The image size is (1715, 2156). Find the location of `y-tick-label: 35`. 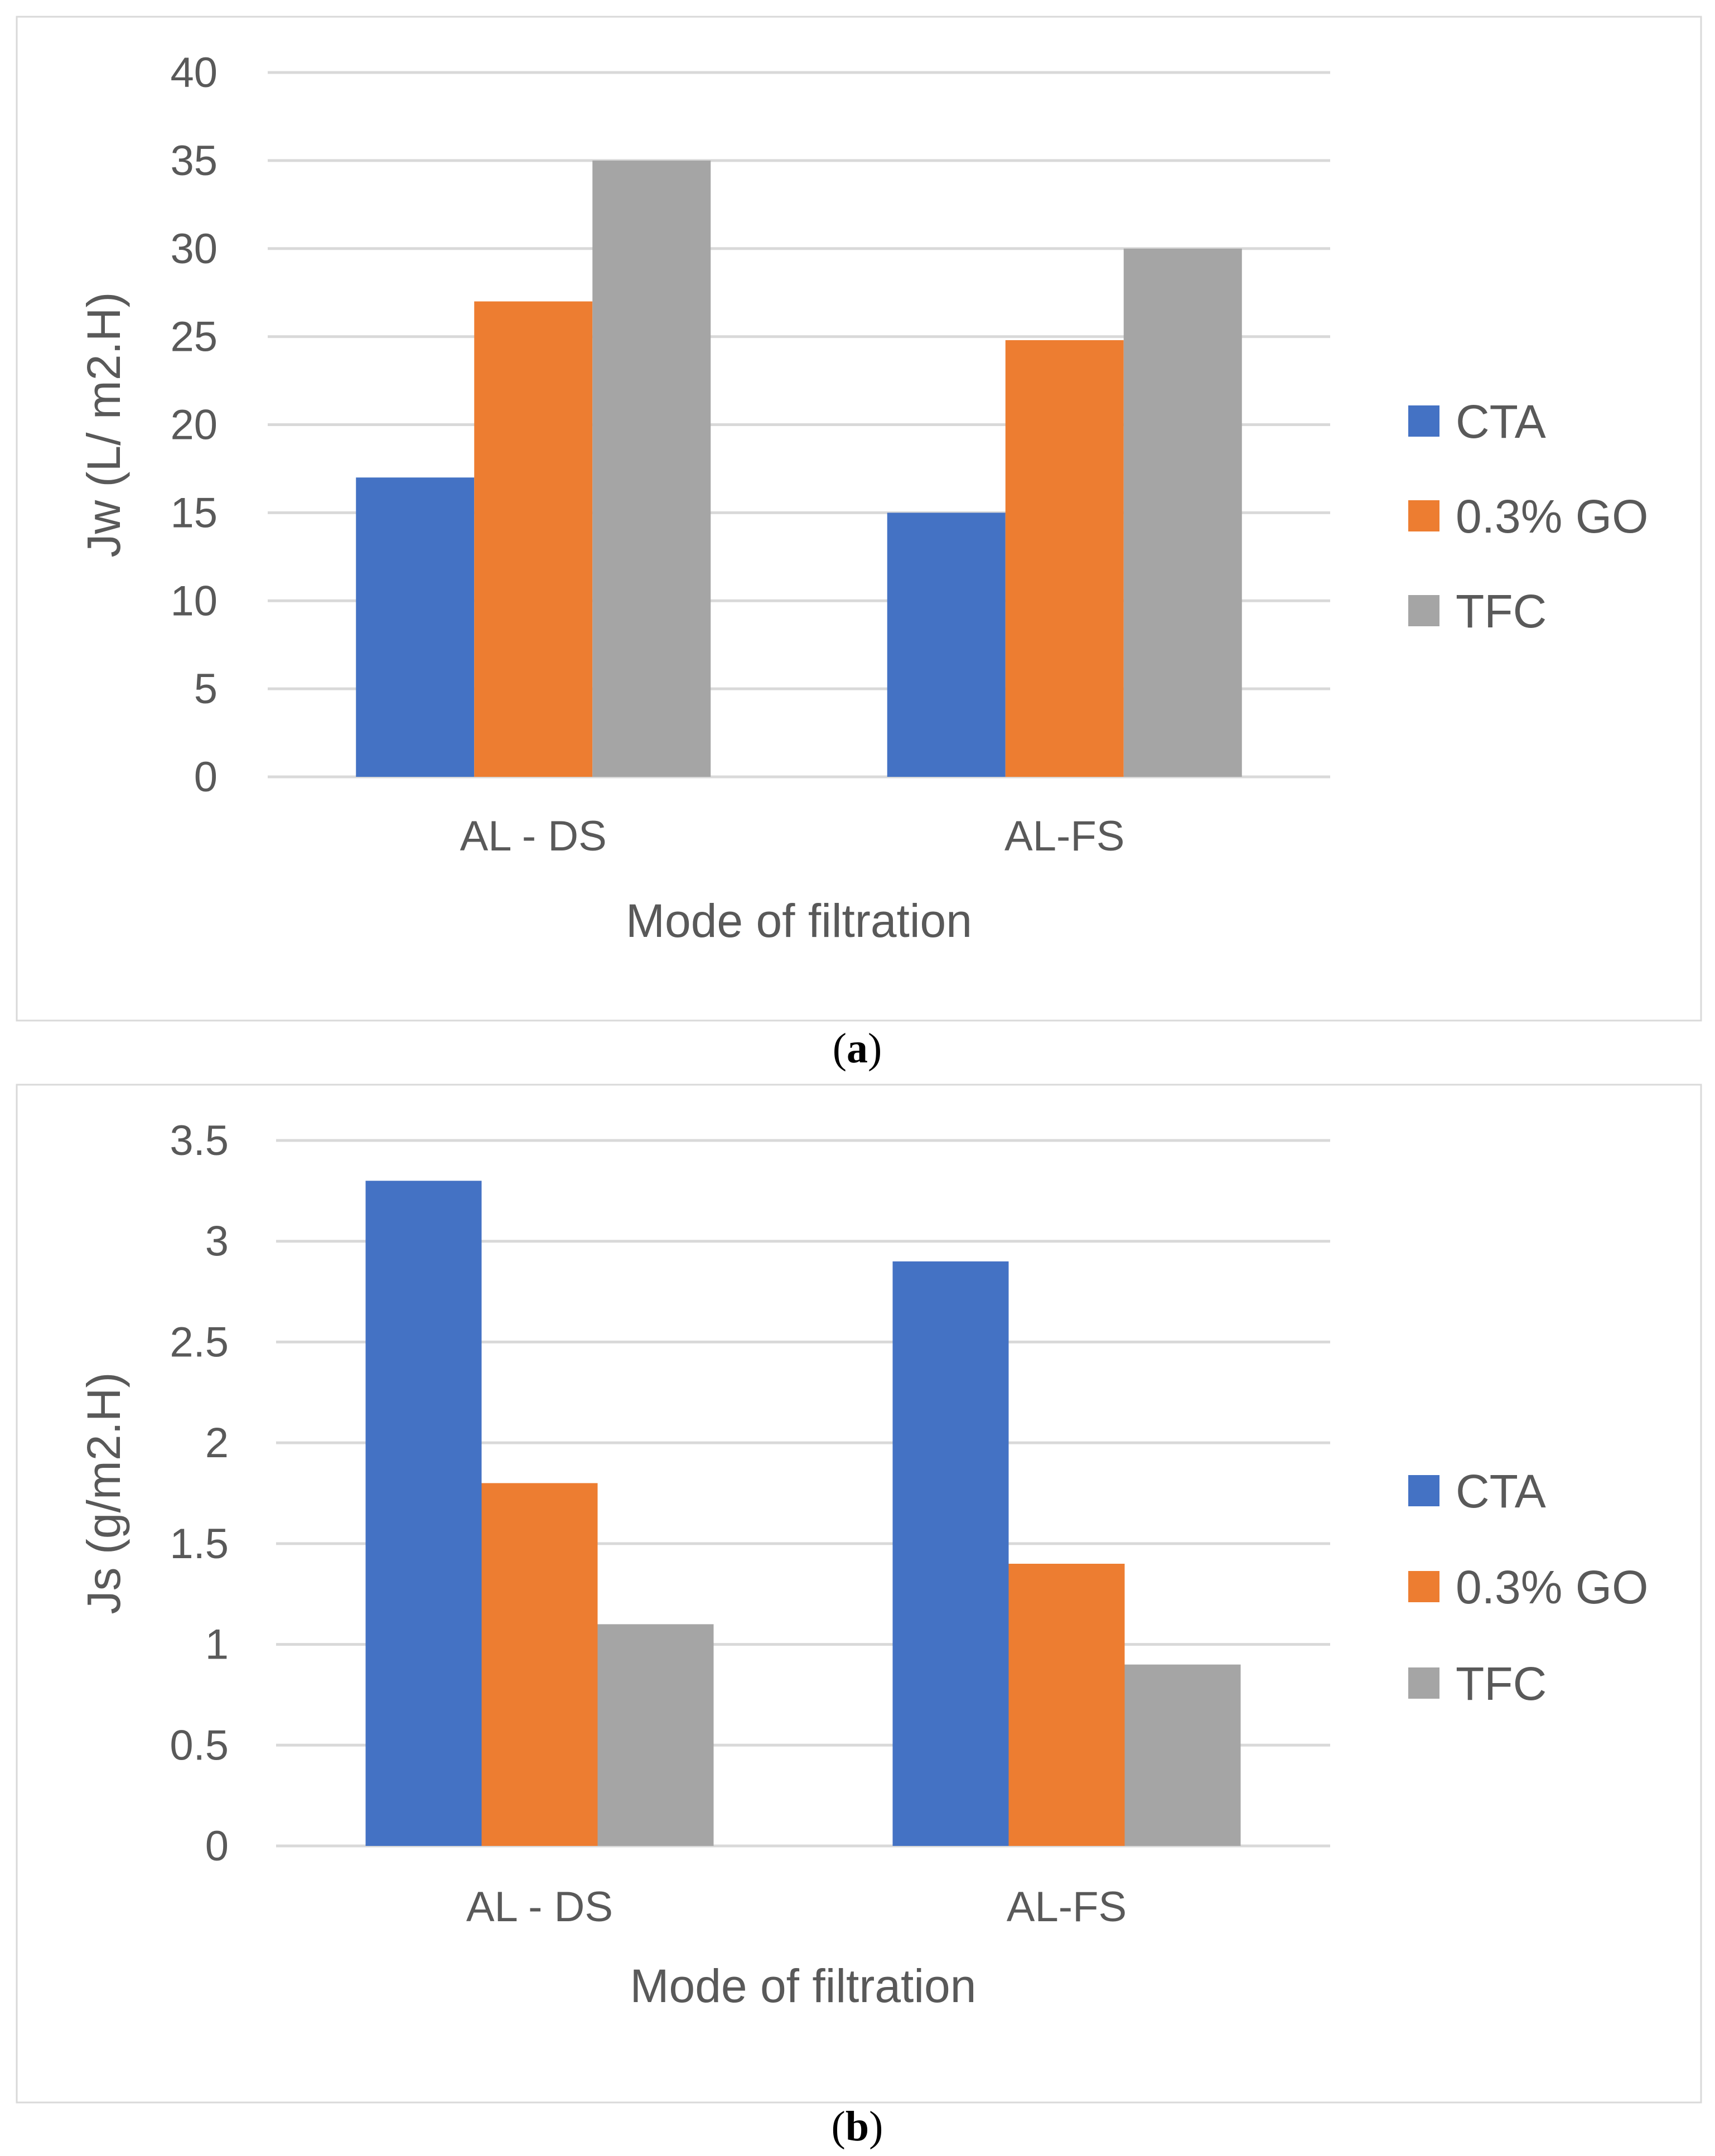

y-tick-label: 35 is located at coordinates (194, 161).